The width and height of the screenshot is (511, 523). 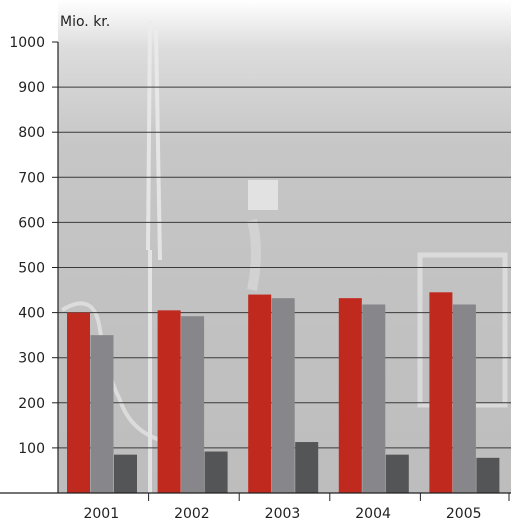 I want to click on y-tick-label: 100, so click(x=31, y=449).